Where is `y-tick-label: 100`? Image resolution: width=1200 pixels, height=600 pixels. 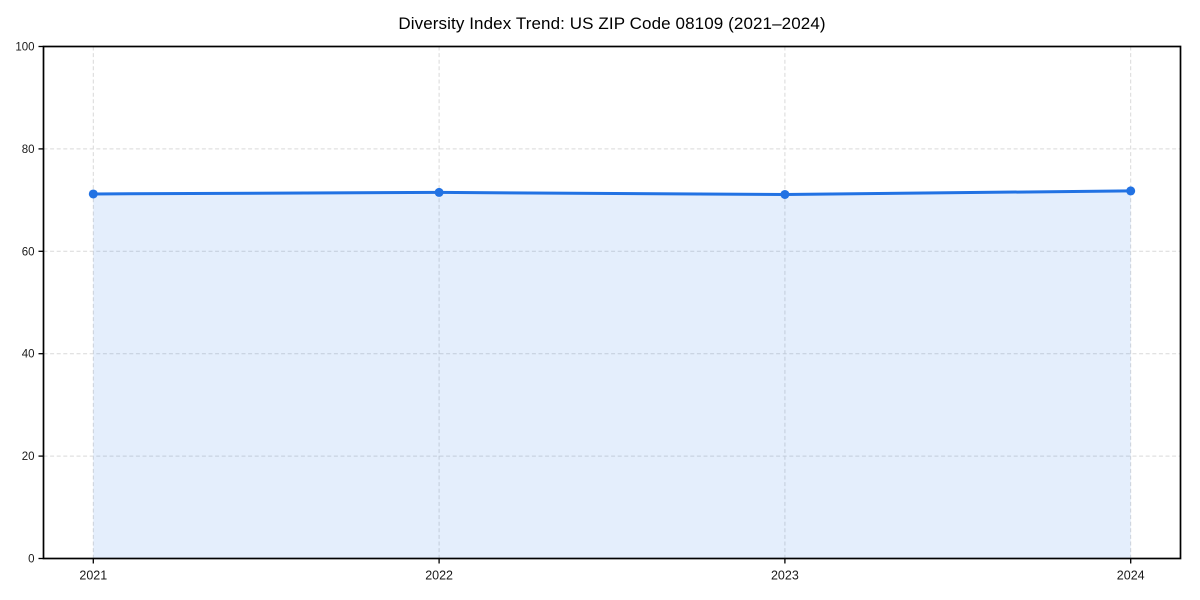
y-tick-label: 100 is located at coordinates (24, 48).